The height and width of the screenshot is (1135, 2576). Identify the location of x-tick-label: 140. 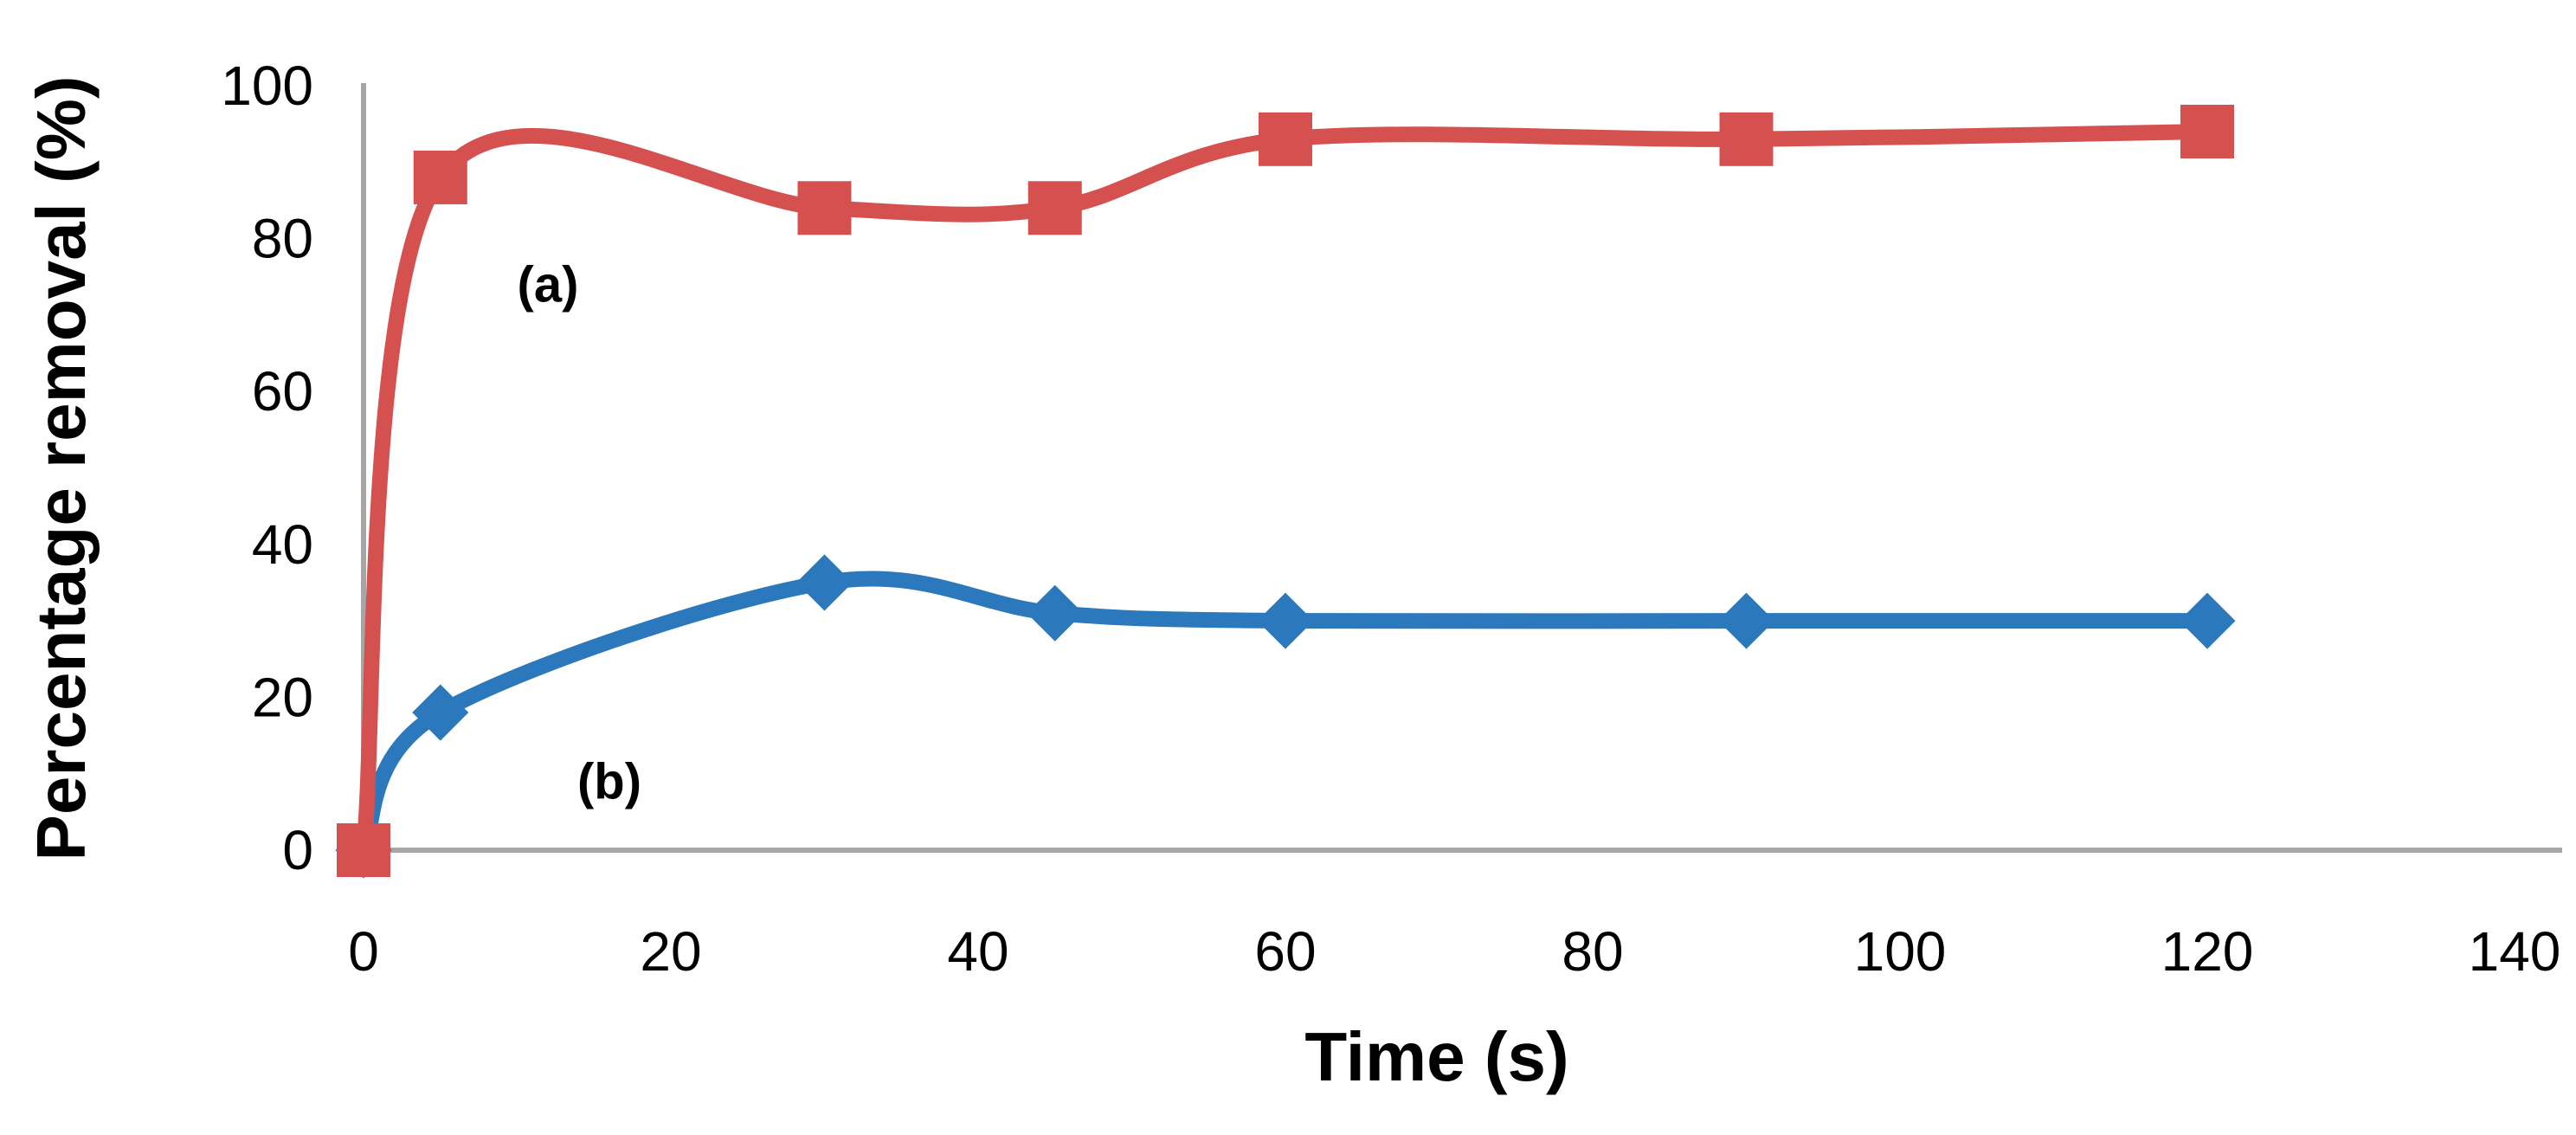
(2515, 951).